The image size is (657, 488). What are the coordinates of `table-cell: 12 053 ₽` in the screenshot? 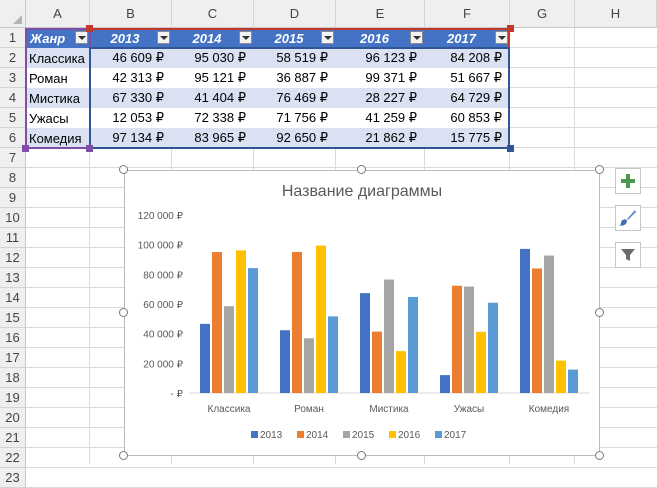 It's located at (131, 118).